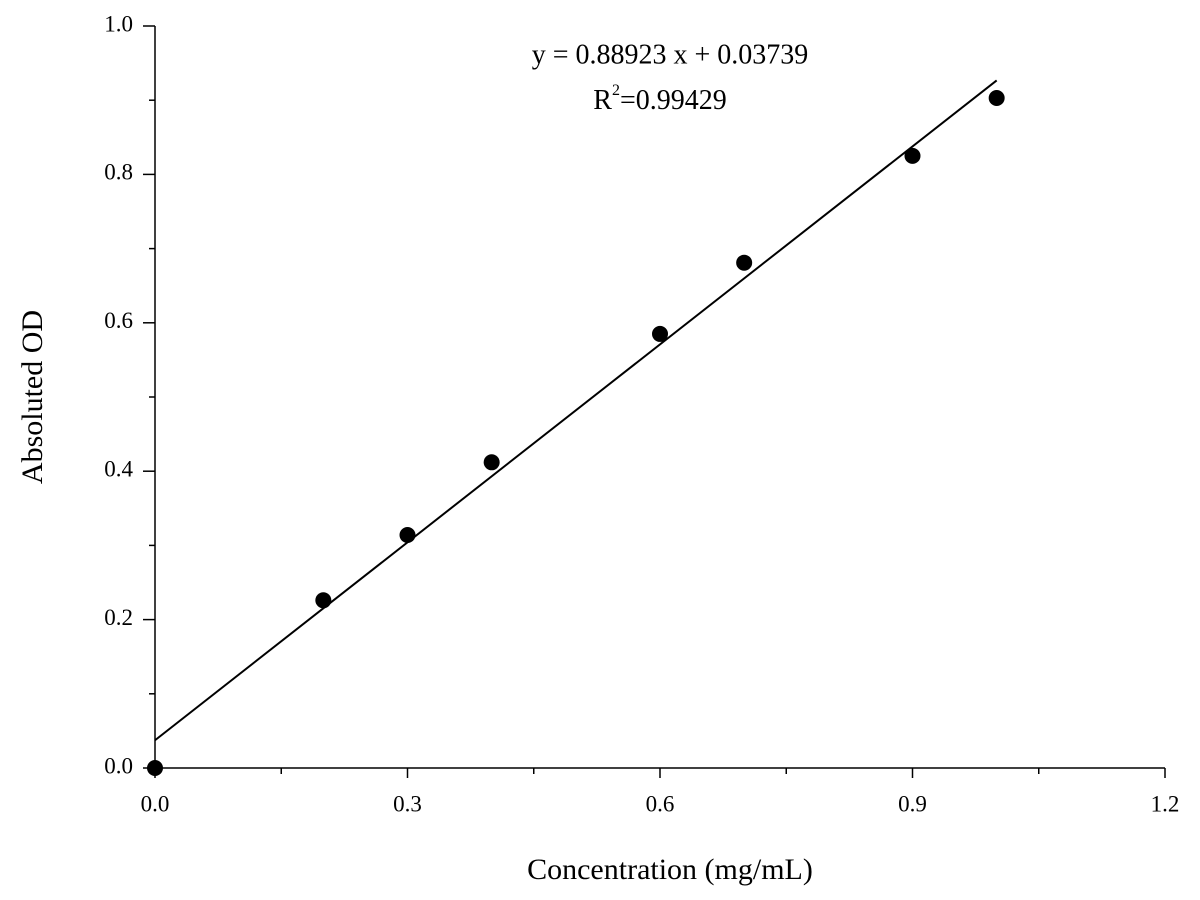  I want to click on x-tick-label: 0.9, so click(912, 803).